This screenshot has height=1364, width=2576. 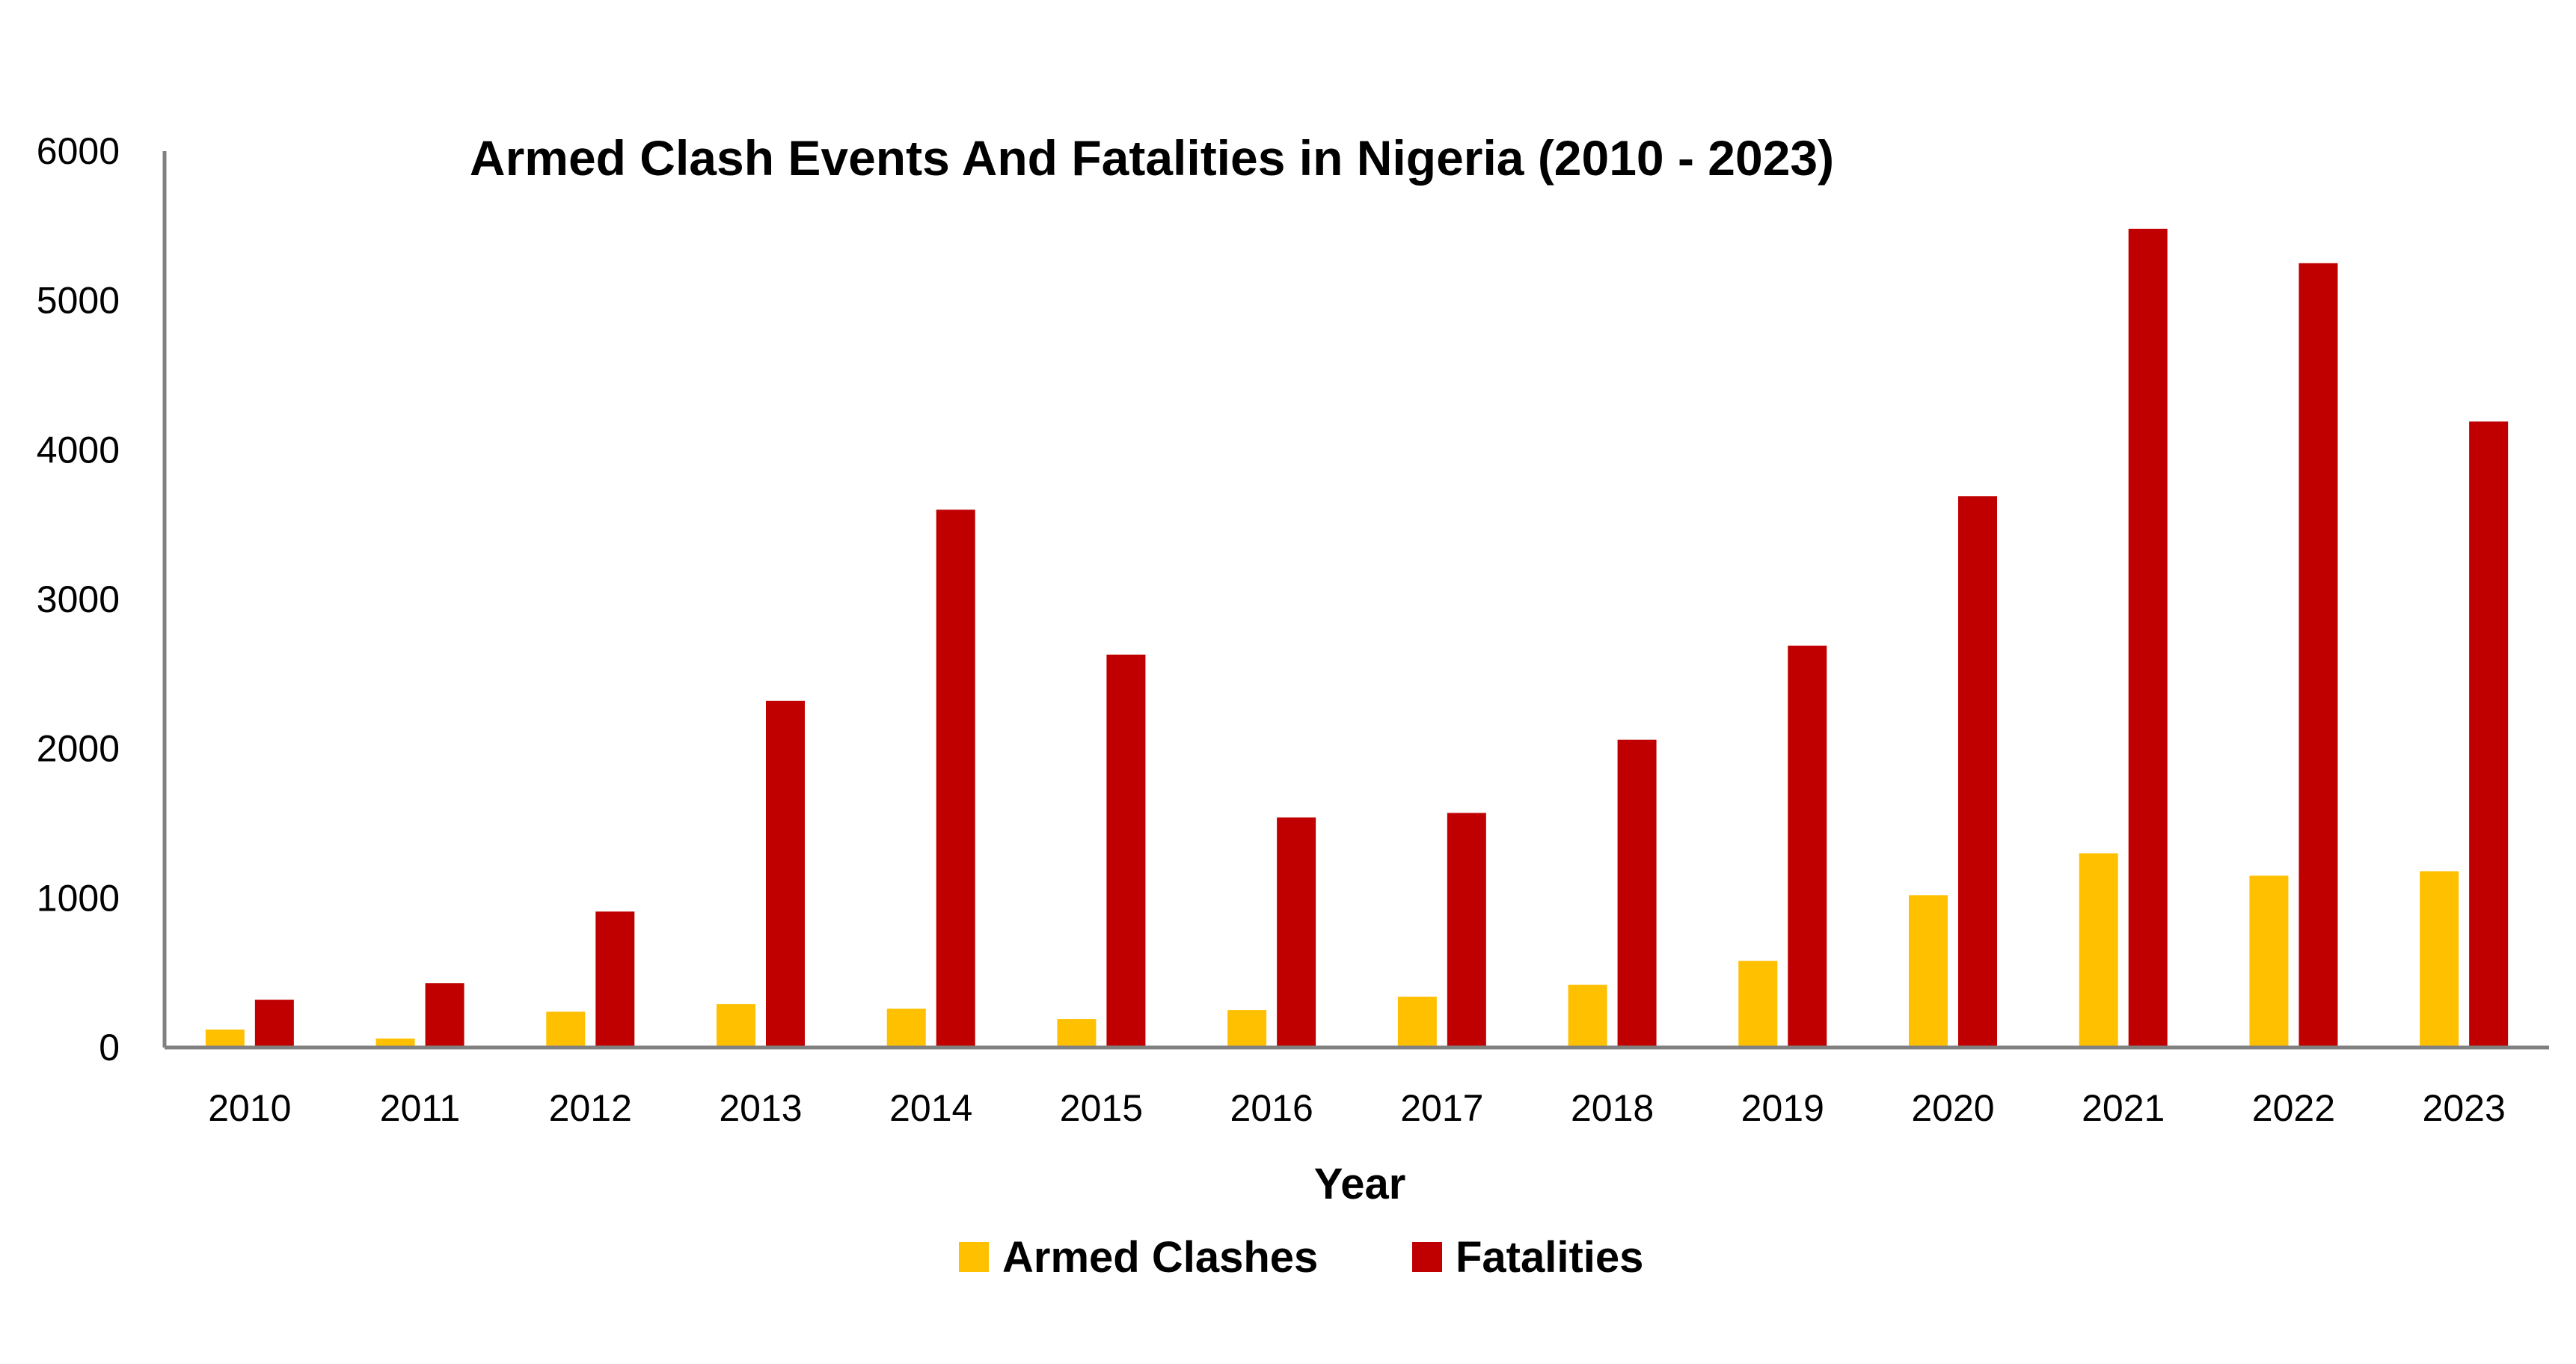 What do you see at coordinates (2148, 638) in the screenshot?
I see `bar-fatalities-2021` at bounding box center [2148, 638].